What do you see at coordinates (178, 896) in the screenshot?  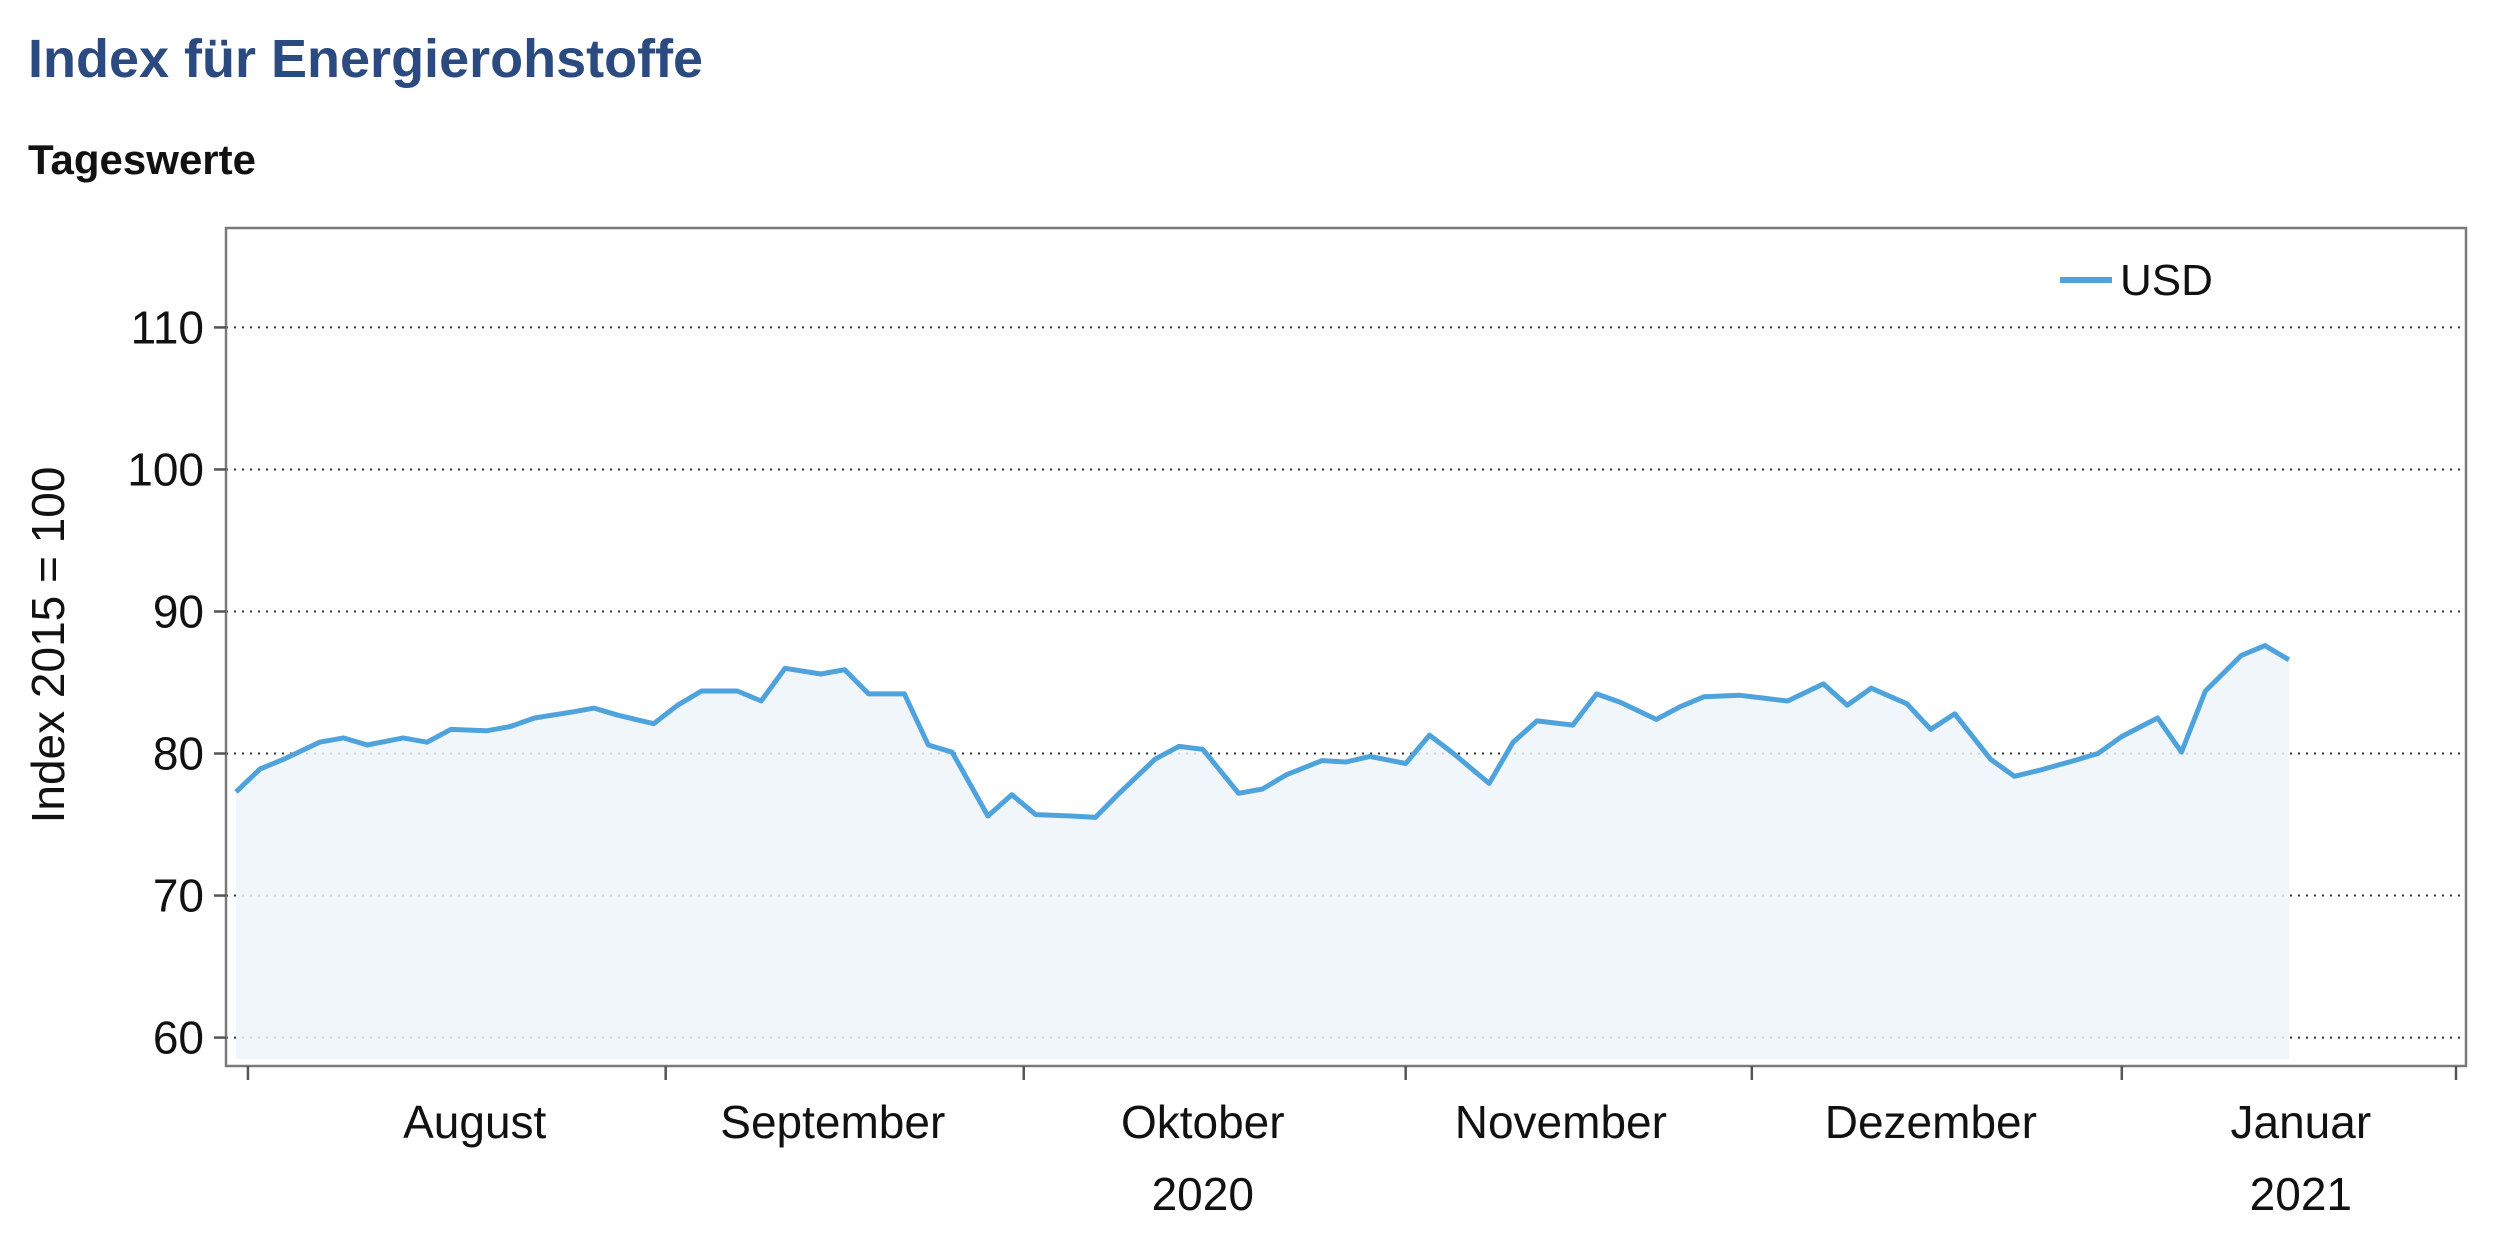 I see `y-tick-label: 70` at bounding box center [178, 896].